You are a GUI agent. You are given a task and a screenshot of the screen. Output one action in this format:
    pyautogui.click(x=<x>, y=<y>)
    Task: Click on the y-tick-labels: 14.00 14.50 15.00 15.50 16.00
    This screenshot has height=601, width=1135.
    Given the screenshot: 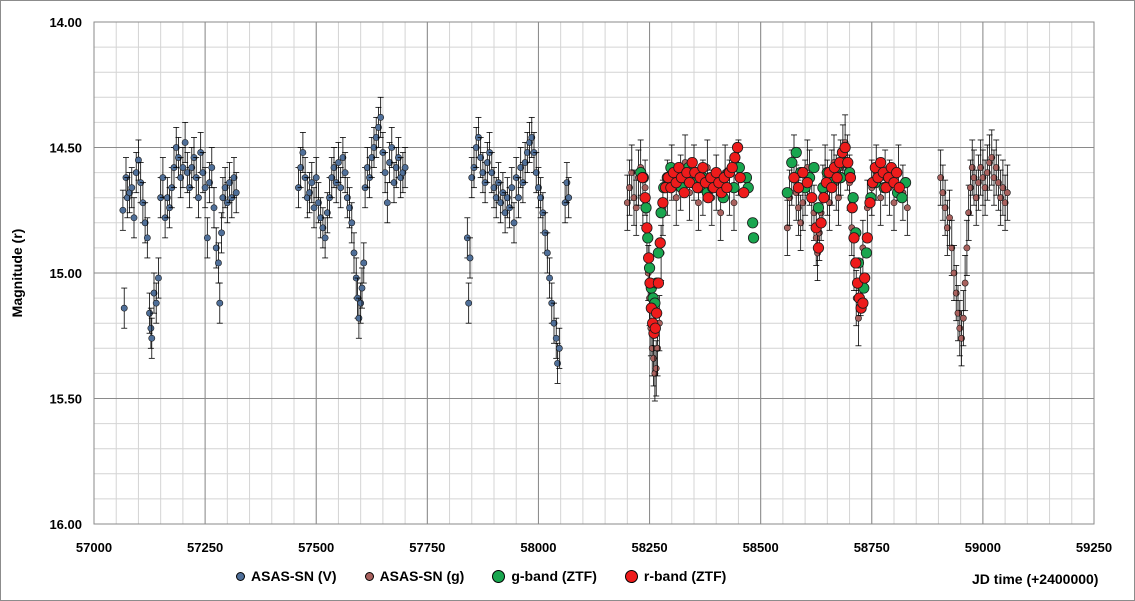 What is the action you would take?
    pyautogui.click(x=65, y=273)
    